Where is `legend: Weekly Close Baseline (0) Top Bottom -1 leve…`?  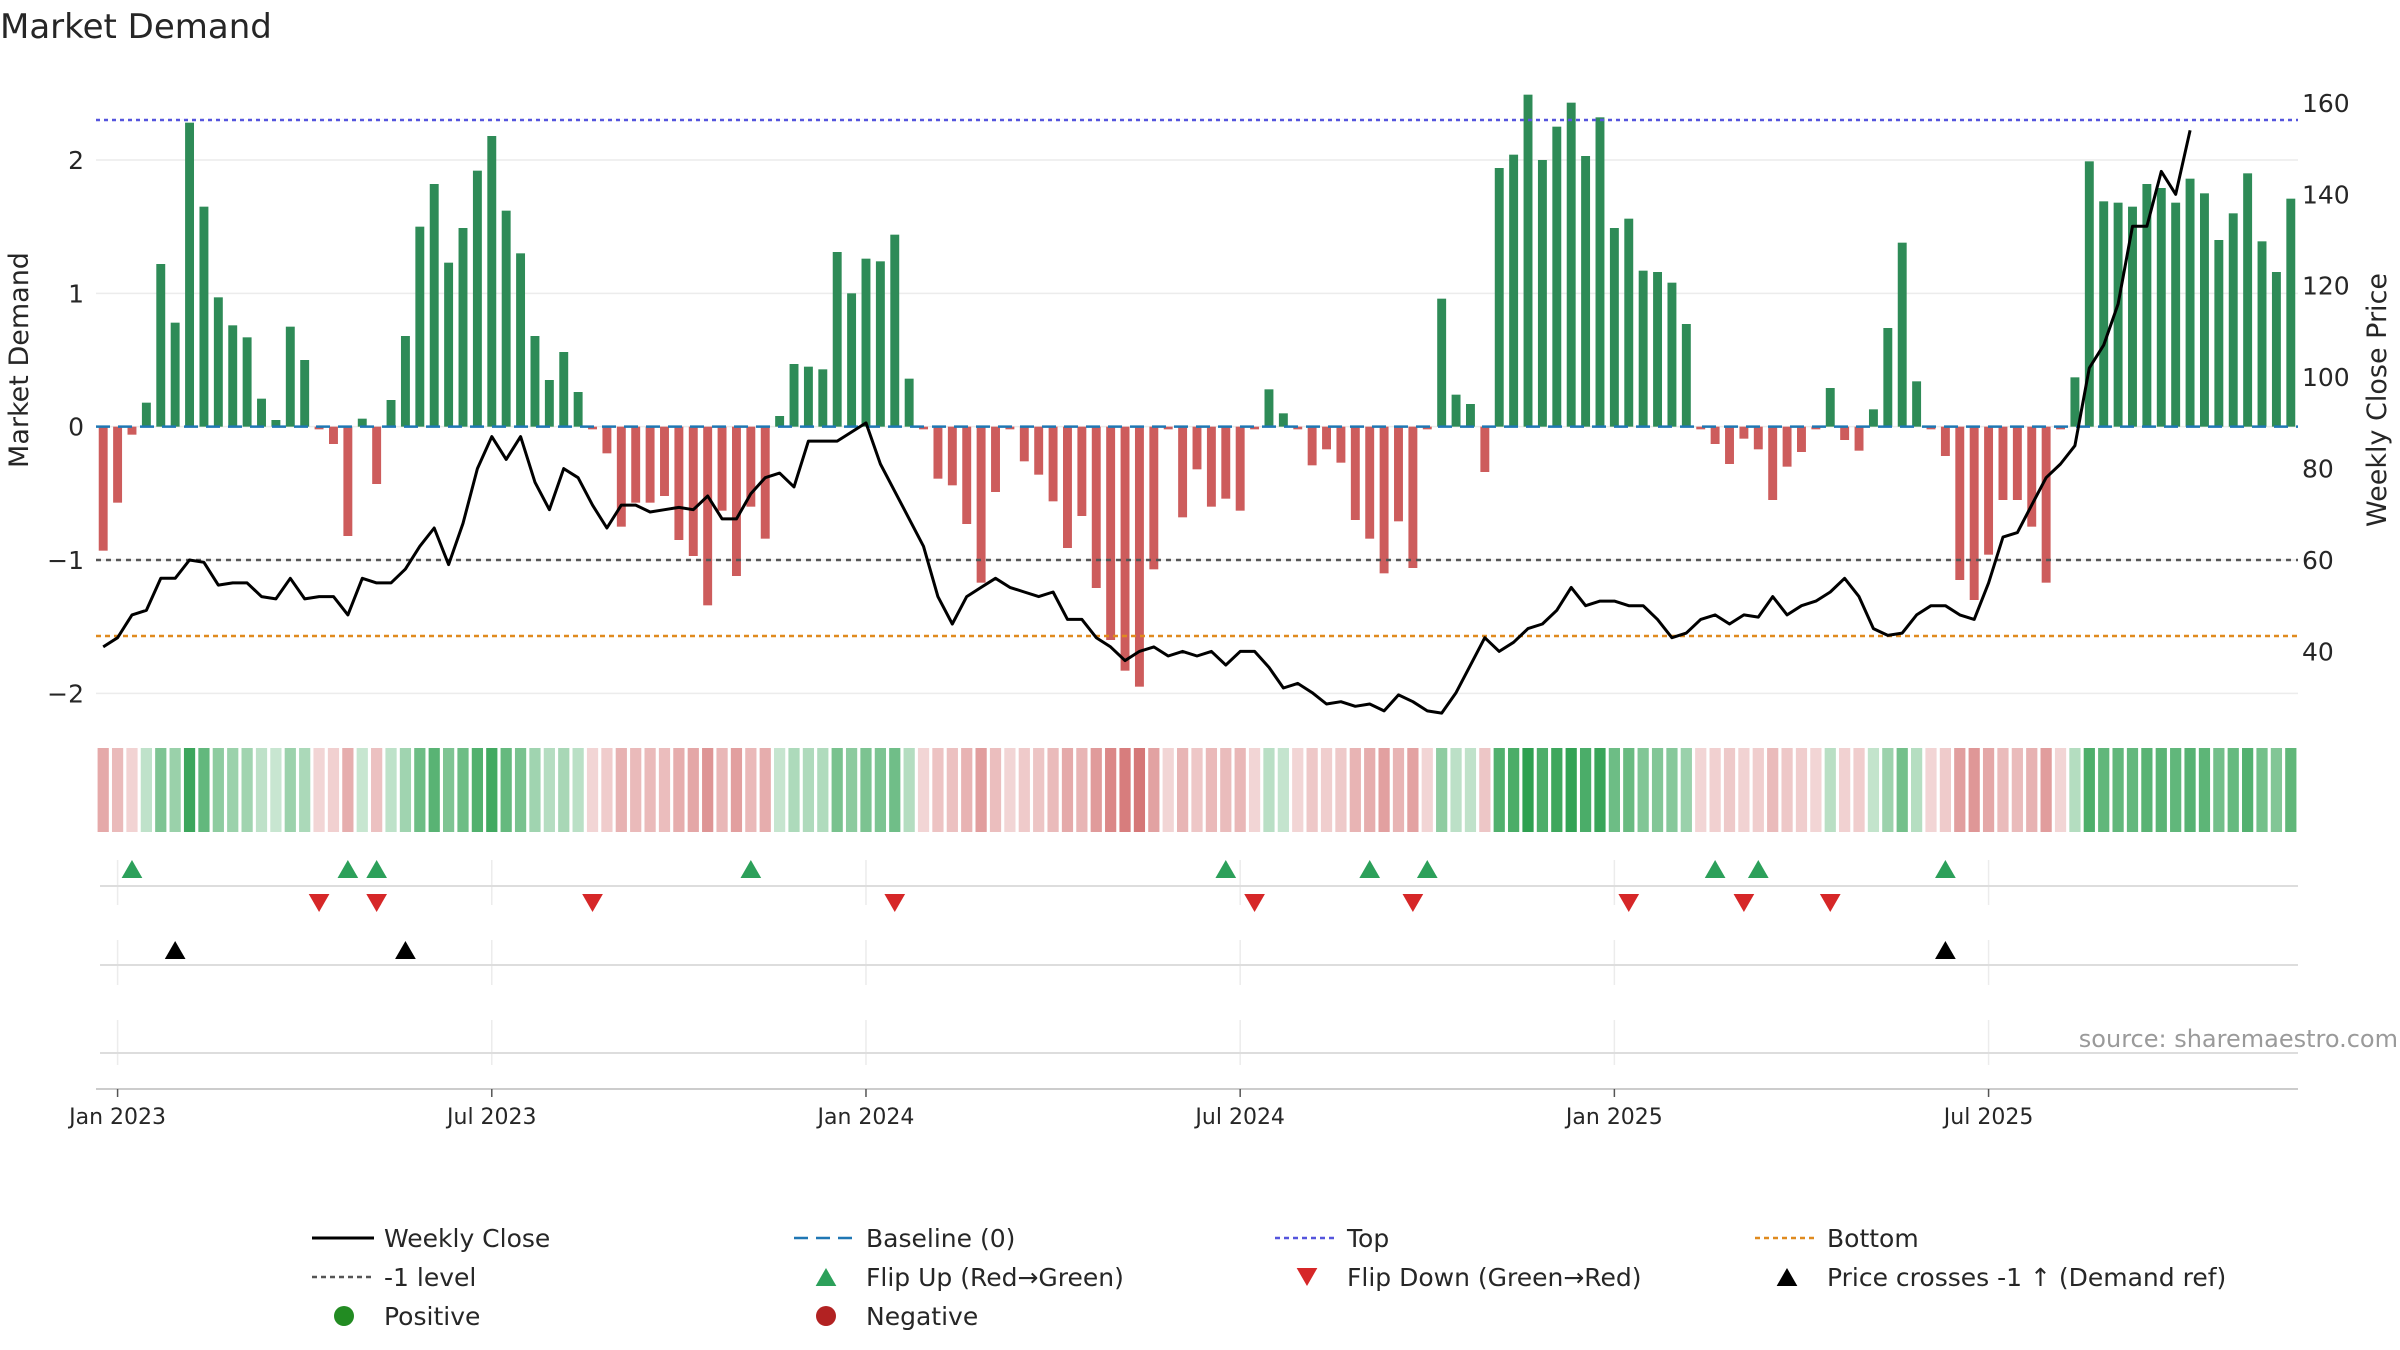
legend: Weekly Close Baseline (0) Top Bottom -1 leve… is located at coordinates (1269, 1277).